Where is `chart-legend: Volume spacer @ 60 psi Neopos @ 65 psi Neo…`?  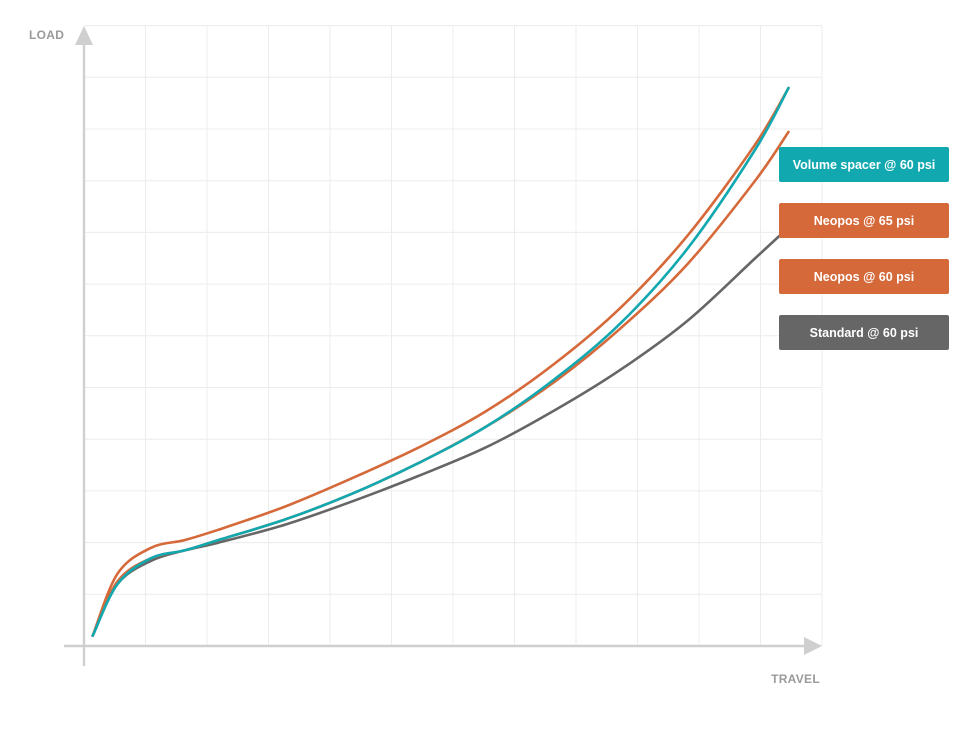
chart-legend: Volume spacer @ 60 psi Neopos @ 65 psi Neo… is located at coordinates (864, 248).